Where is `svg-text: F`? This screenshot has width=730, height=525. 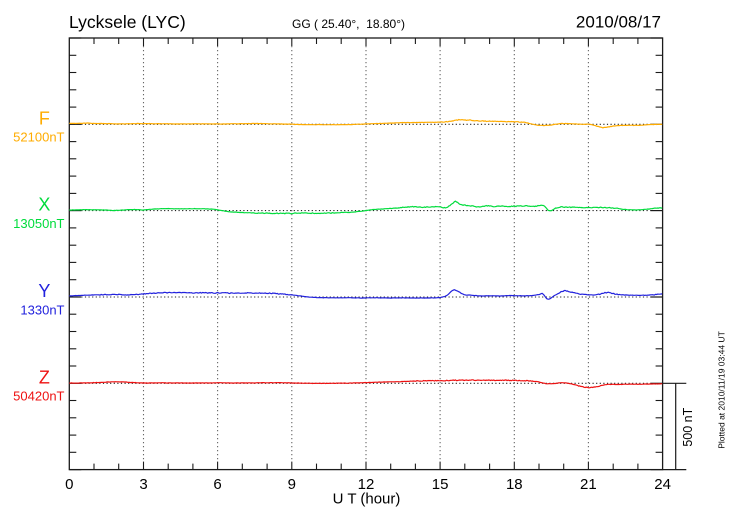
svg-text: F is located at coordinates (44, 118).